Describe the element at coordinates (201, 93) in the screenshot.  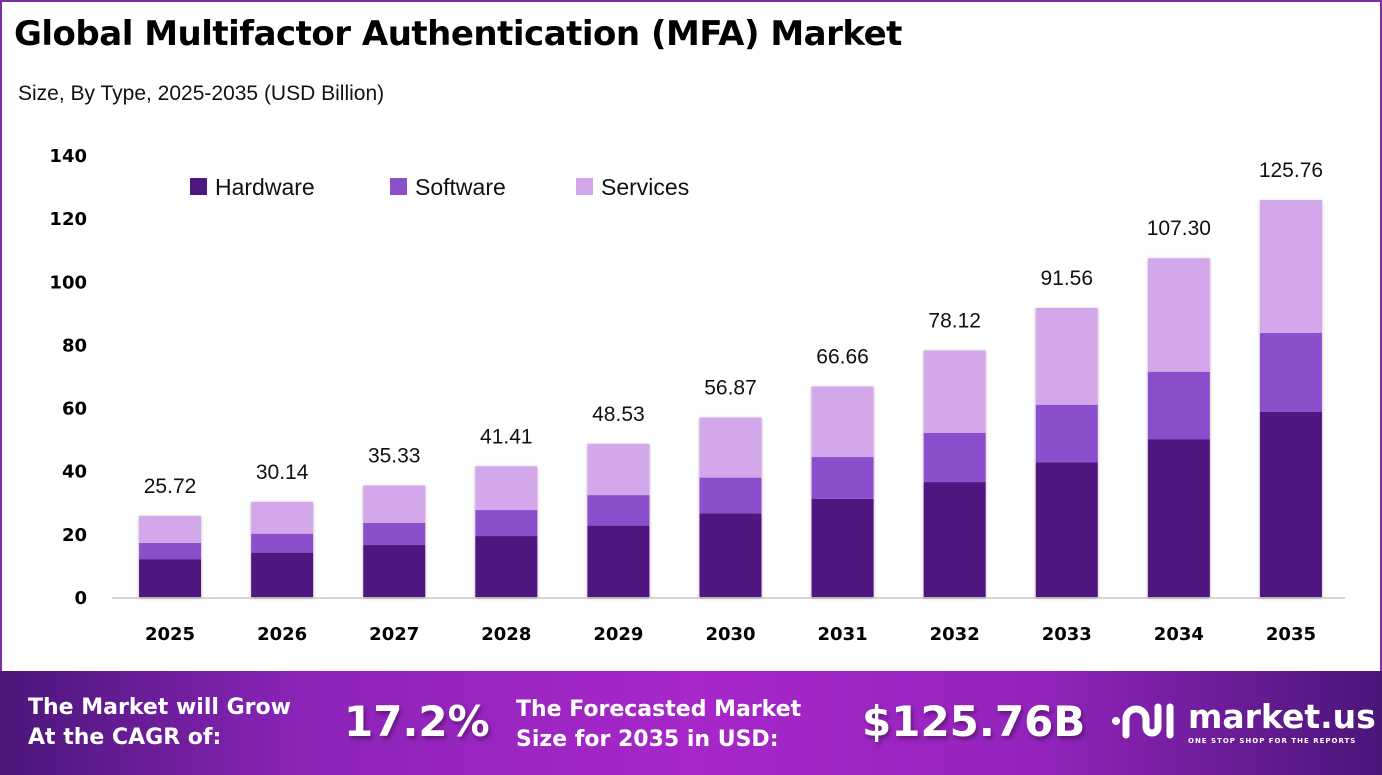
I see `chart-subtitle: Size, By Type, 2025-2035 (USD Billion)` at that location.